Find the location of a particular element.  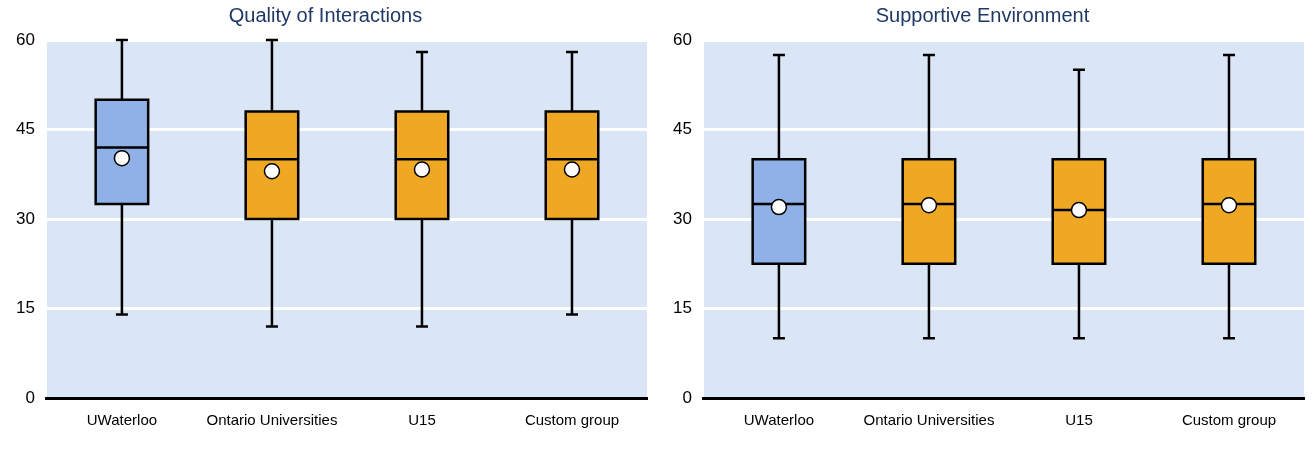

chart-title: Quality of Interactions is located at coordinates (325, 14).